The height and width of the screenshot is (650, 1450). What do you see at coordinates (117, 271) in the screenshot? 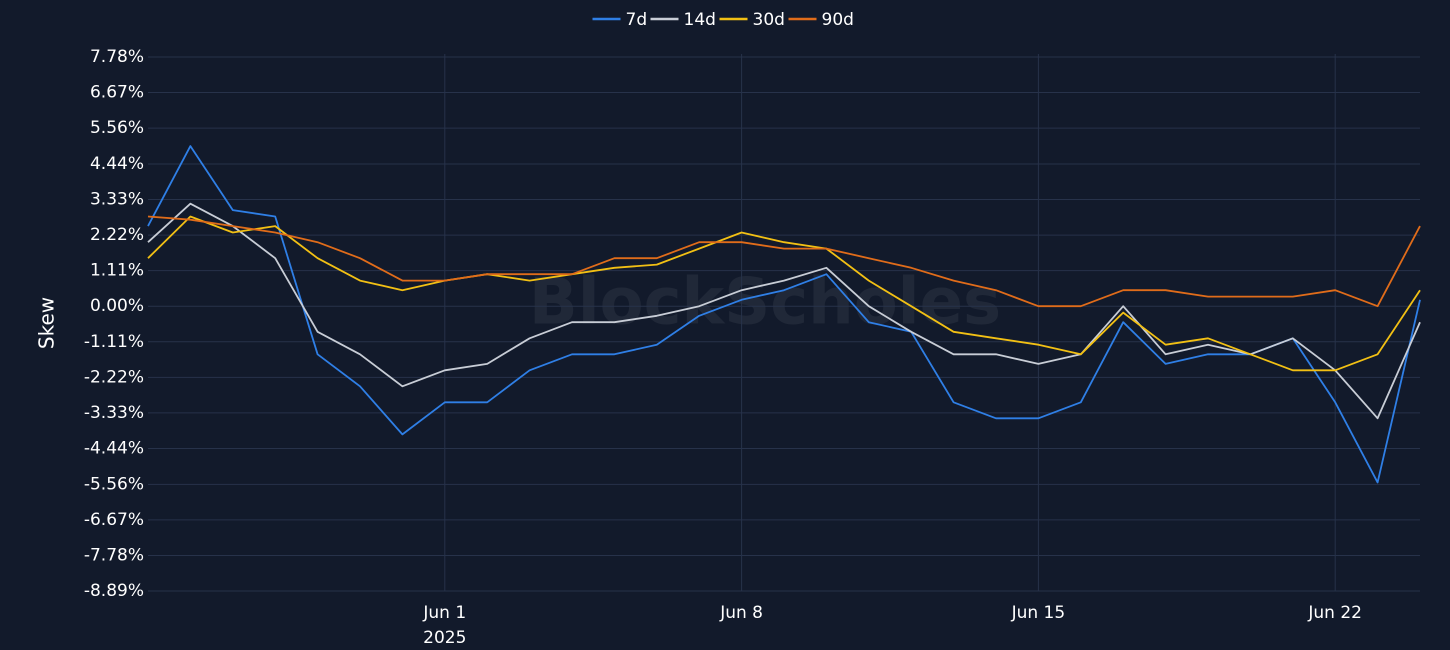
I see `y-tick-label: 1.11%` at bounding box center [117, 271].